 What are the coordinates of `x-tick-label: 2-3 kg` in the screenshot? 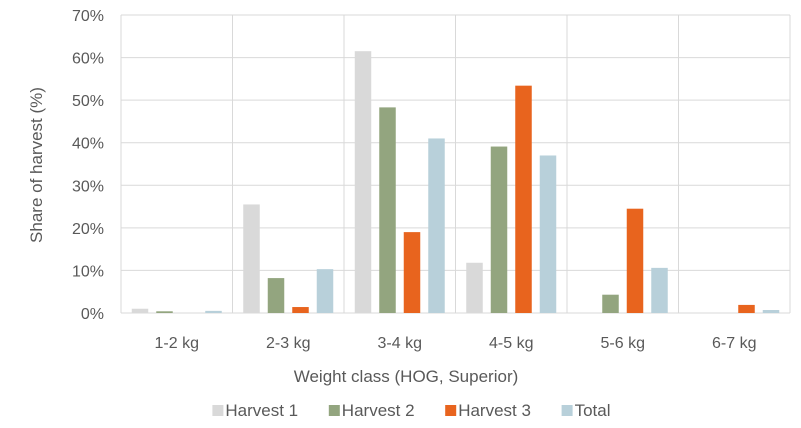 It's located at (288, 343).